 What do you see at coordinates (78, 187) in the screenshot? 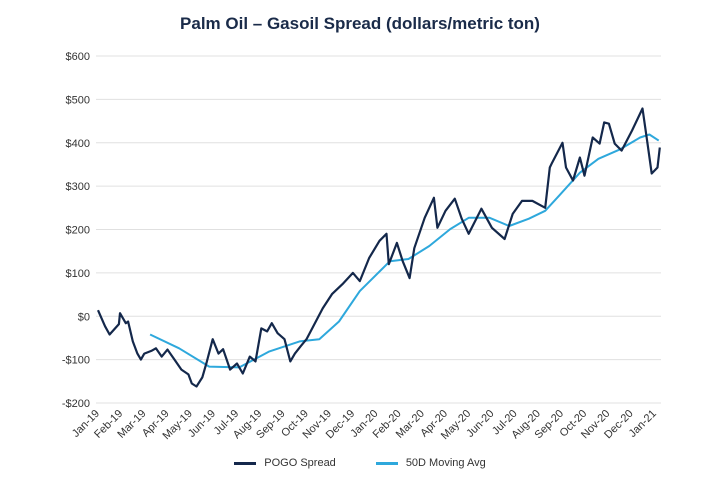
I see `y-tick-label: $300` at bounding box center [78, 187].